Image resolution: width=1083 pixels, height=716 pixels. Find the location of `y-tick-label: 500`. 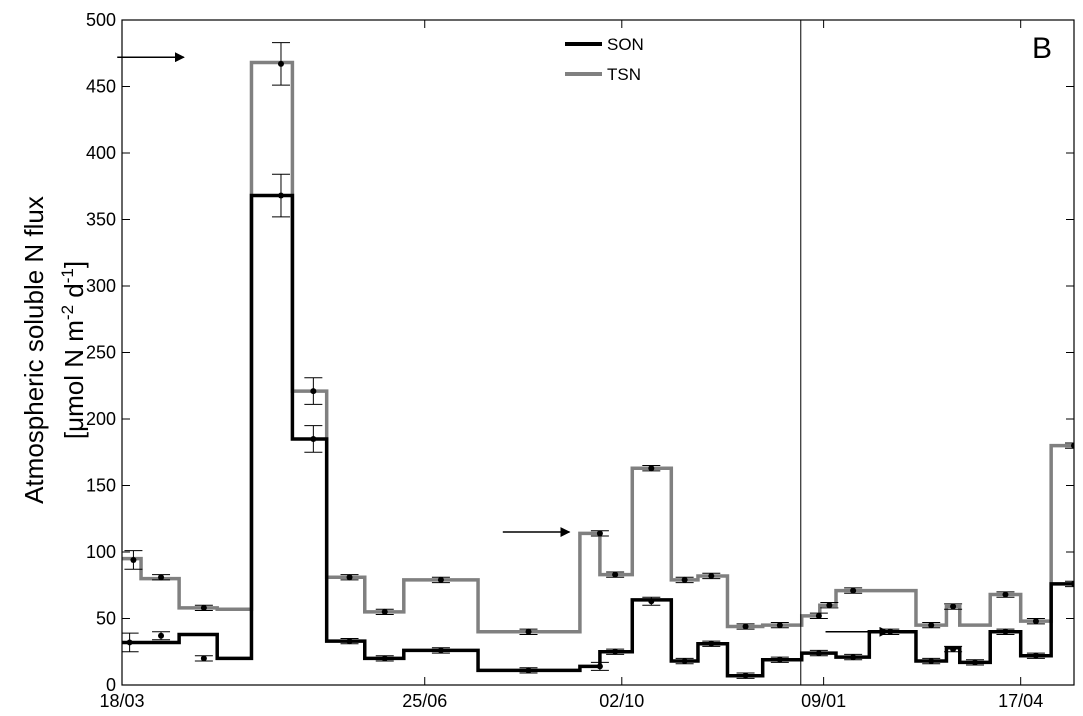

y-tick-label: 500 is located at coordinates (101, 20).